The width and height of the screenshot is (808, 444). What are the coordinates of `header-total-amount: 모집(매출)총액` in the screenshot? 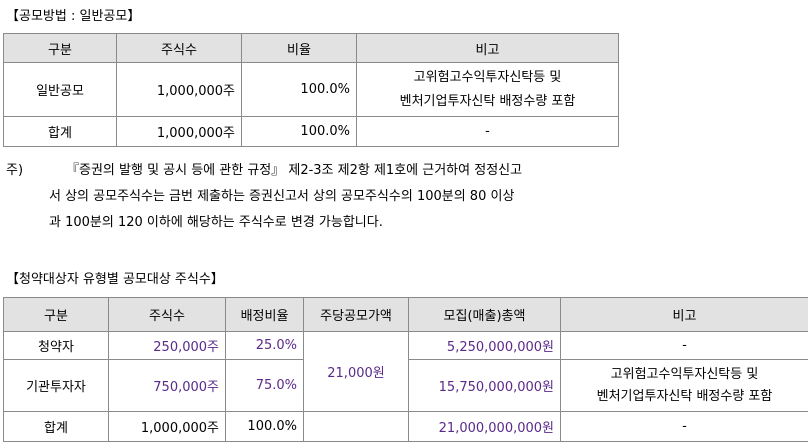 It's located at (484, 314).